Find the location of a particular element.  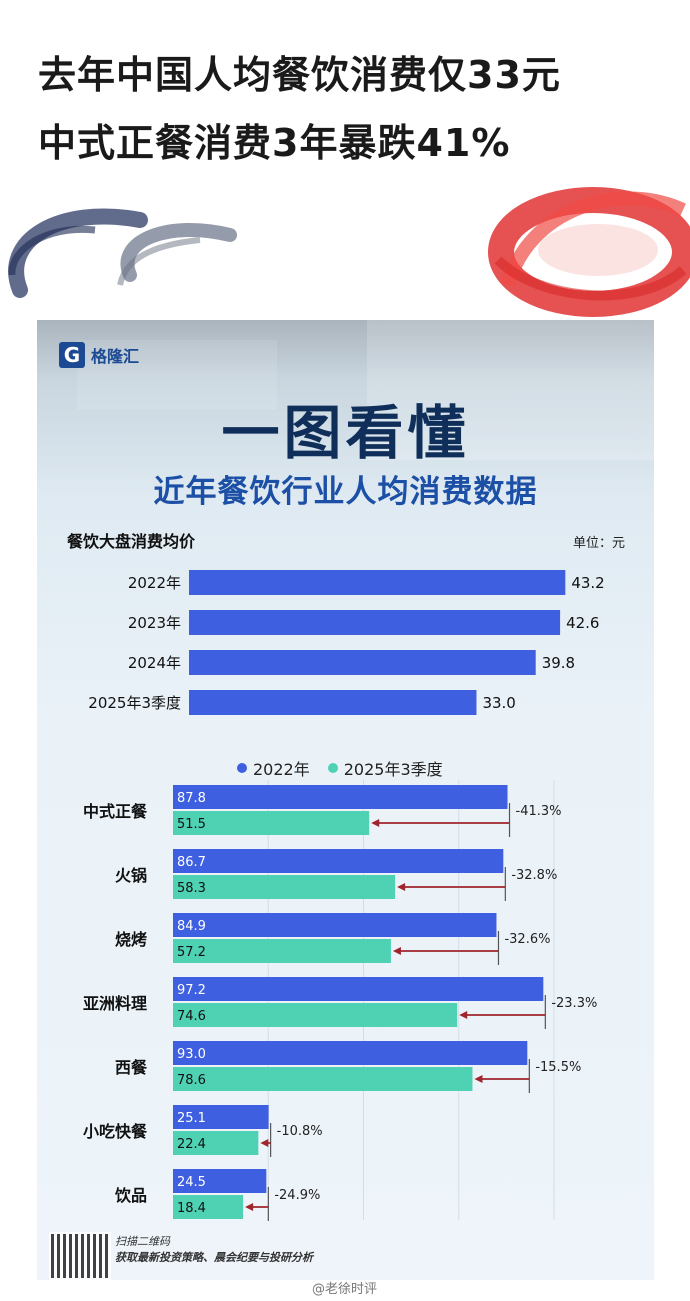

change-label: -10.8% is located at coordinates (300, 1131).